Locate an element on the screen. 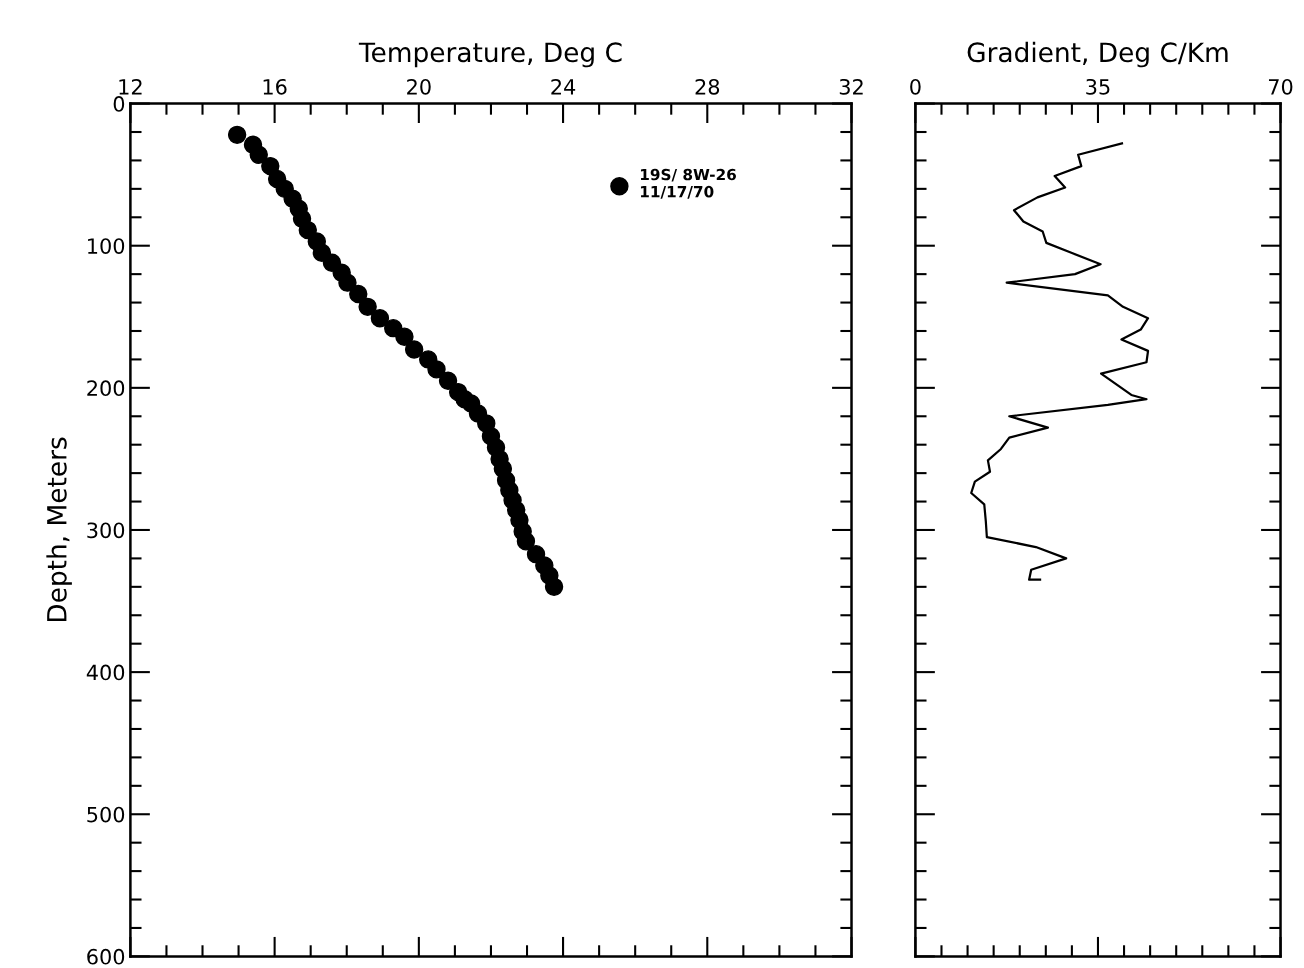  x-axis-title: Gradient, Deg C/Km is located at coordinates (1097, 54).